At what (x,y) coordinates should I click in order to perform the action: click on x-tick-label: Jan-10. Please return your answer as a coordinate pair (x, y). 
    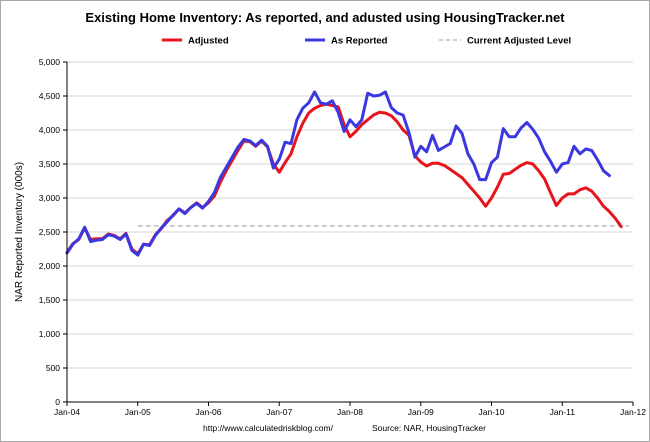
    Looking at the image, I should click on (492, 412).